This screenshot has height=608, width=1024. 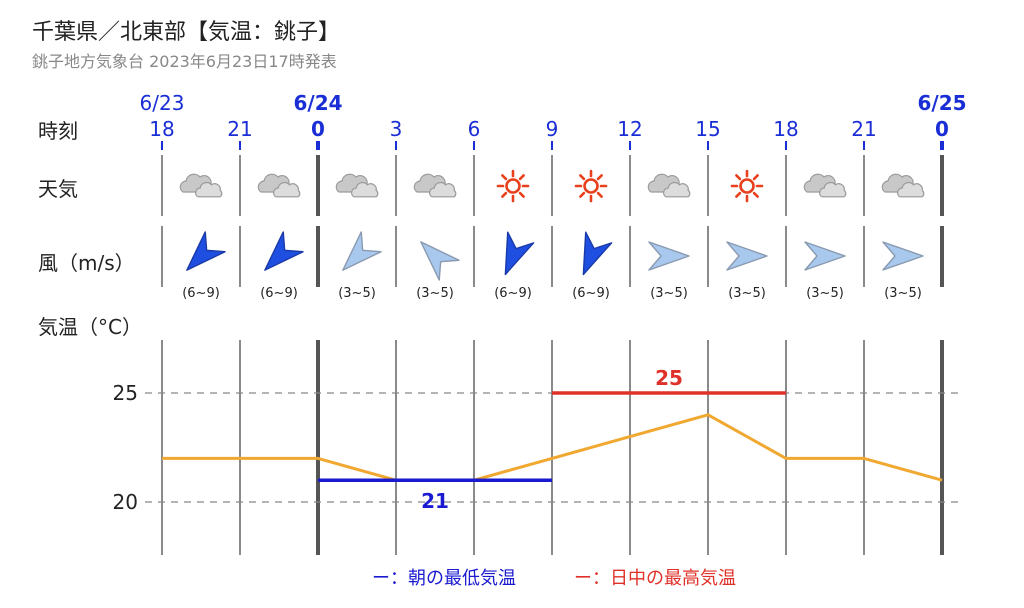 I want to click on date-label: 6/24, so click(x=317, y=103).